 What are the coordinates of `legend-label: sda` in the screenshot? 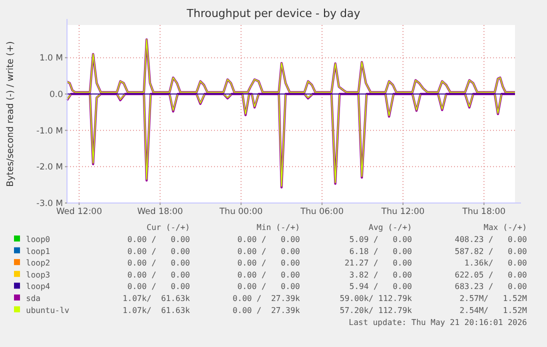 It's located at (33, 298).